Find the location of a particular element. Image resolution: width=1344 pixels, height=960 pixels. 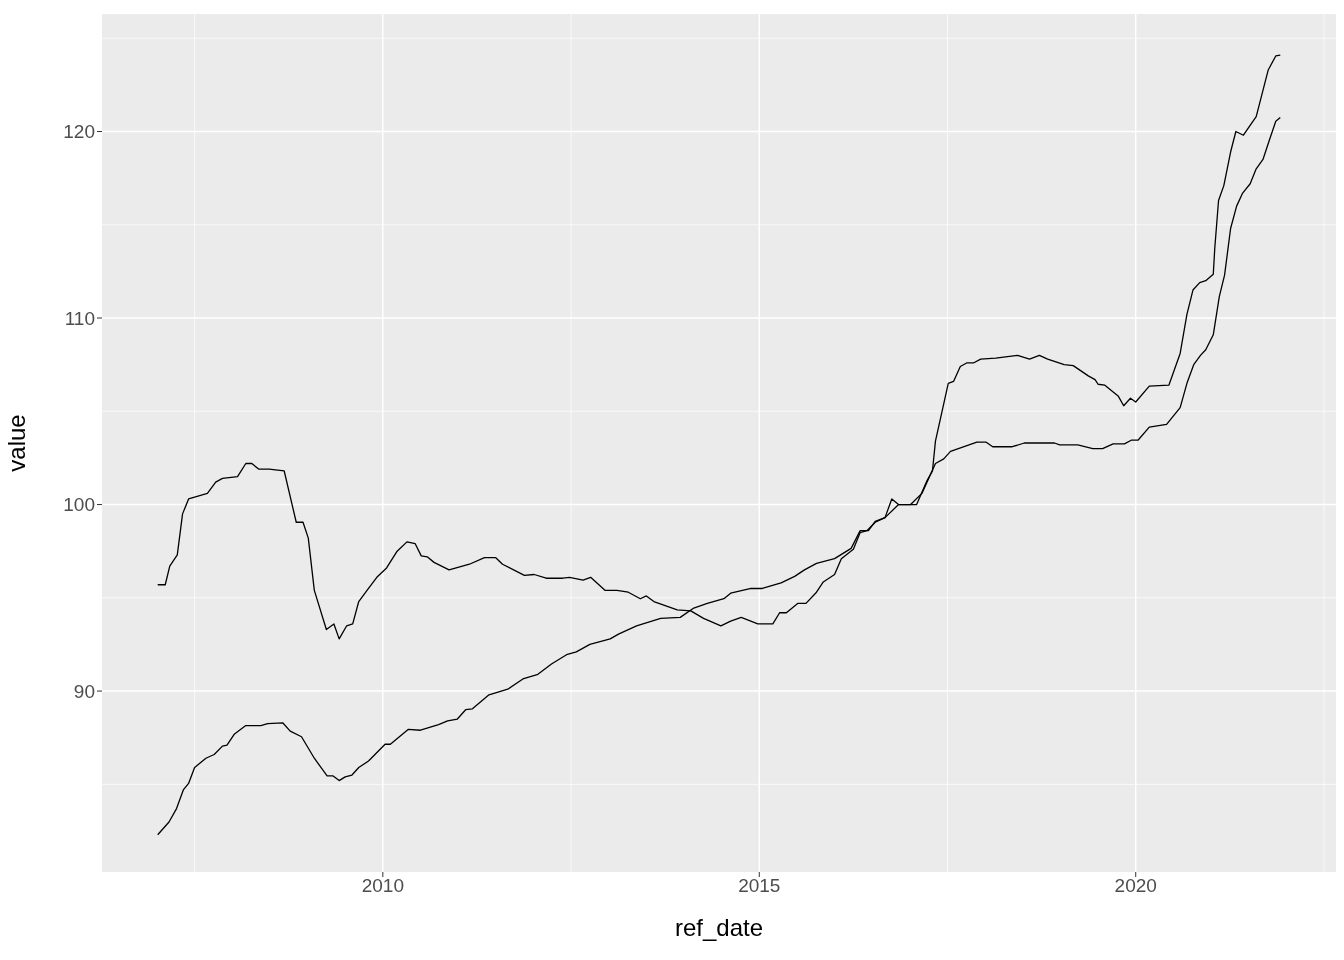

x-axis-title: ref_date is located at coordinates (719, 927).